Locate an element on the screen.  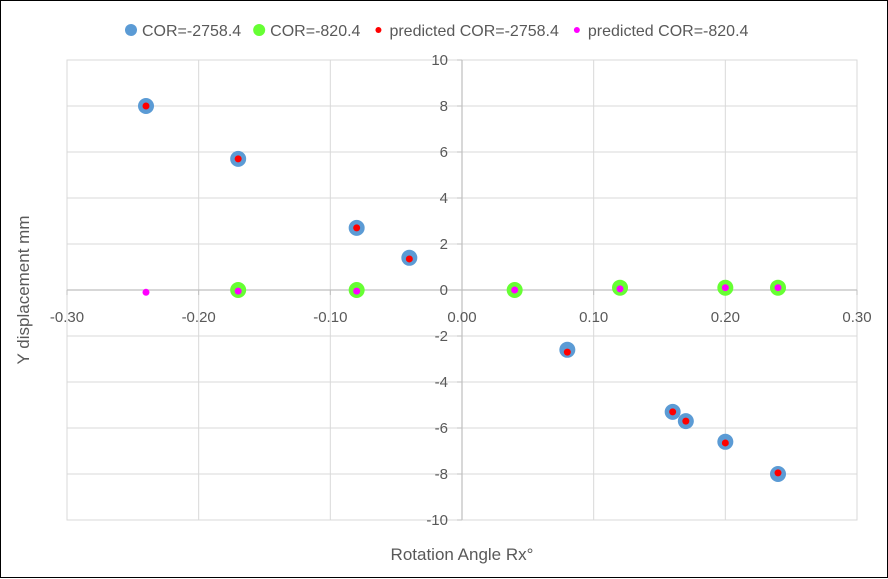
y-tick-label: -8 is located at coordinates (441, 474).